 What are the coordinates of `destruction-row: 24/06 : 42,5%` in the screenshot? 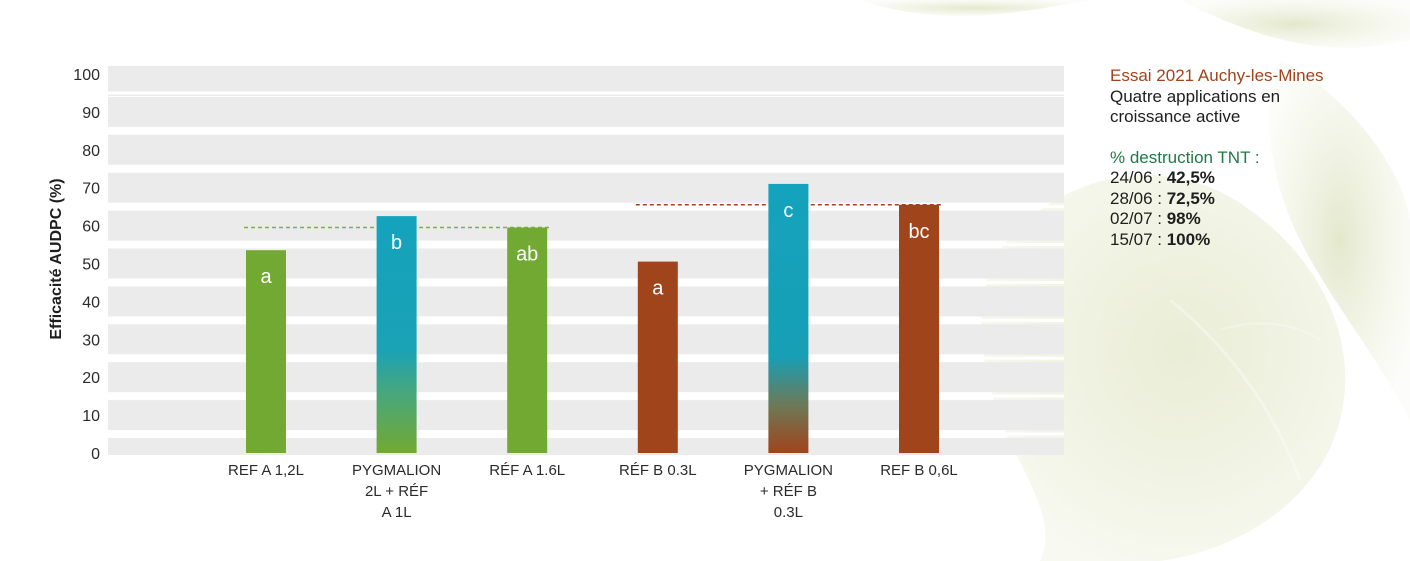 It's located at (1255, 178).